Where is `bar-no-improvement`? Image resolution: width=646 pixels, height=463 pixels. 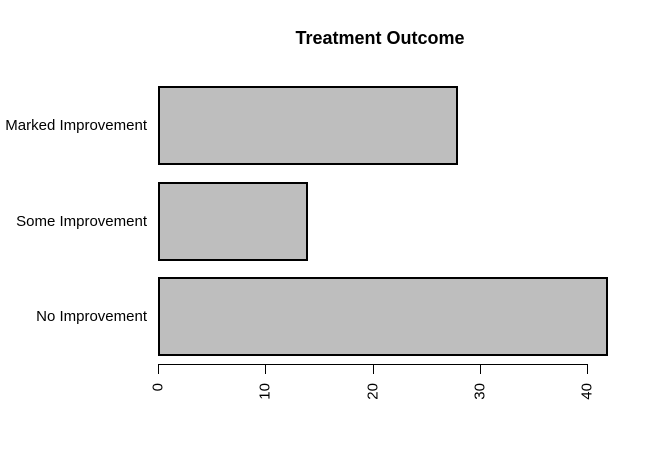 bar-no-improvement is located at coordinates (383, 316).